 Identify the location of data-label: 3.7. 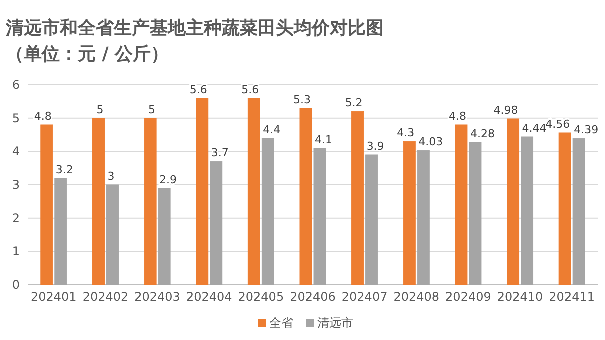
(220, 153).